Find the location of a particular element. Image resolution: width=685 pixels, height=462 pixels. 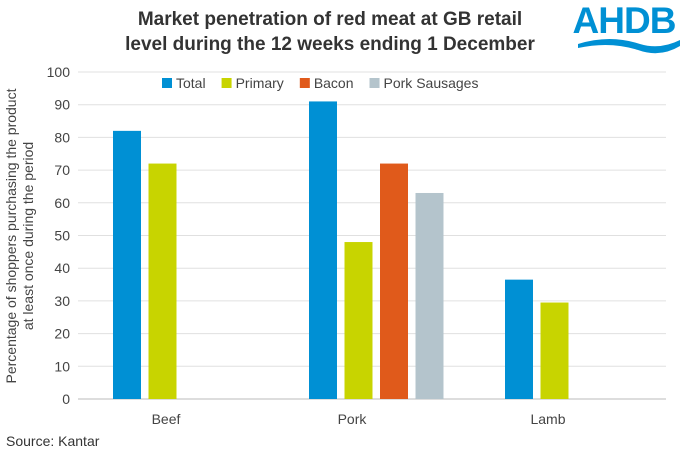

y-tick-label: 70 is located at coordinates (62, 170).